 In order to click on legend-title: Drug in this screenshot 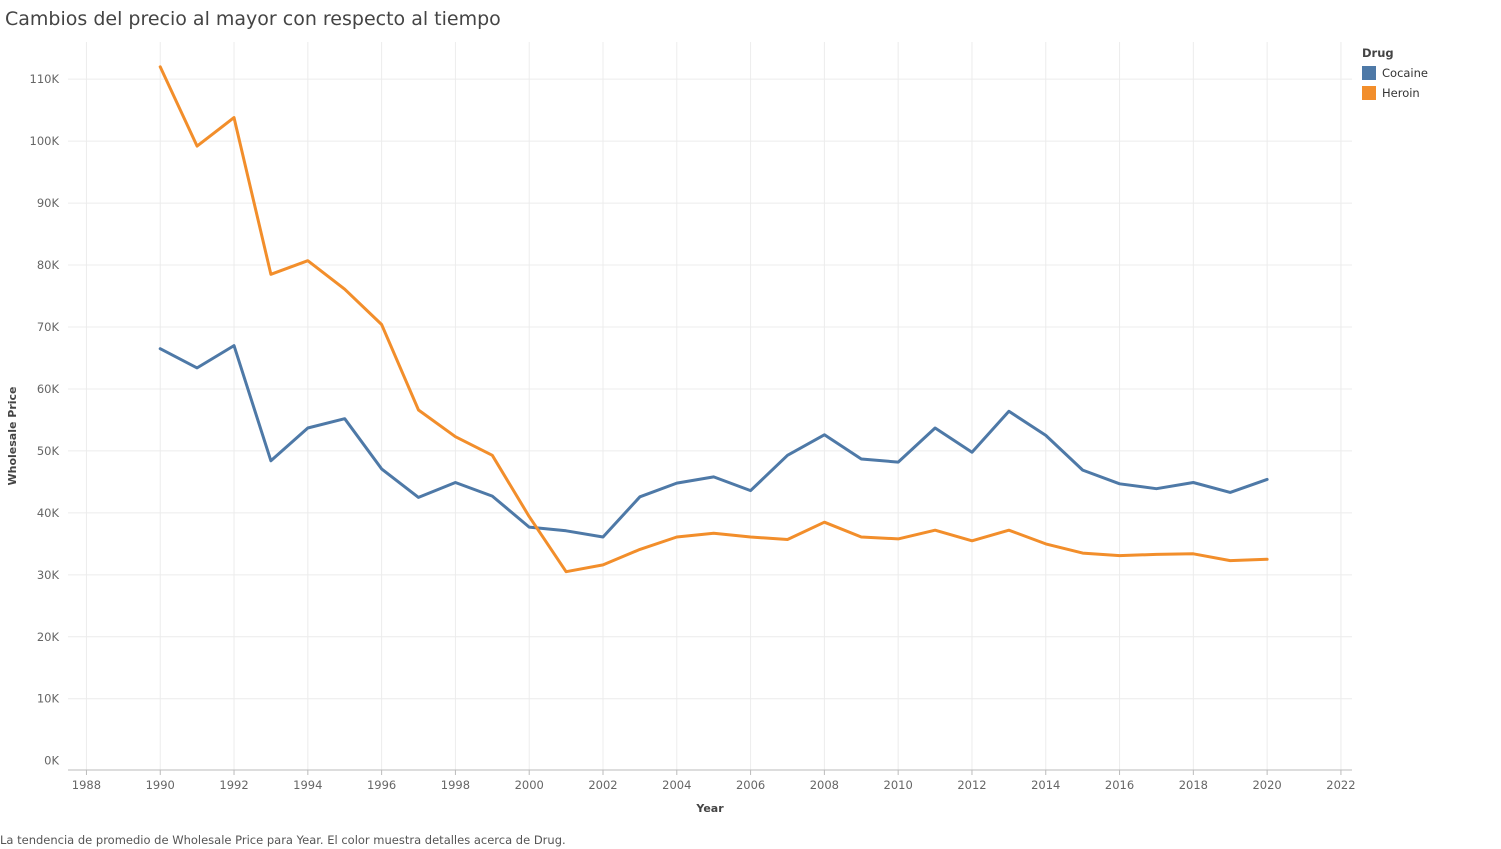, I will do `click(1378, 53)`.